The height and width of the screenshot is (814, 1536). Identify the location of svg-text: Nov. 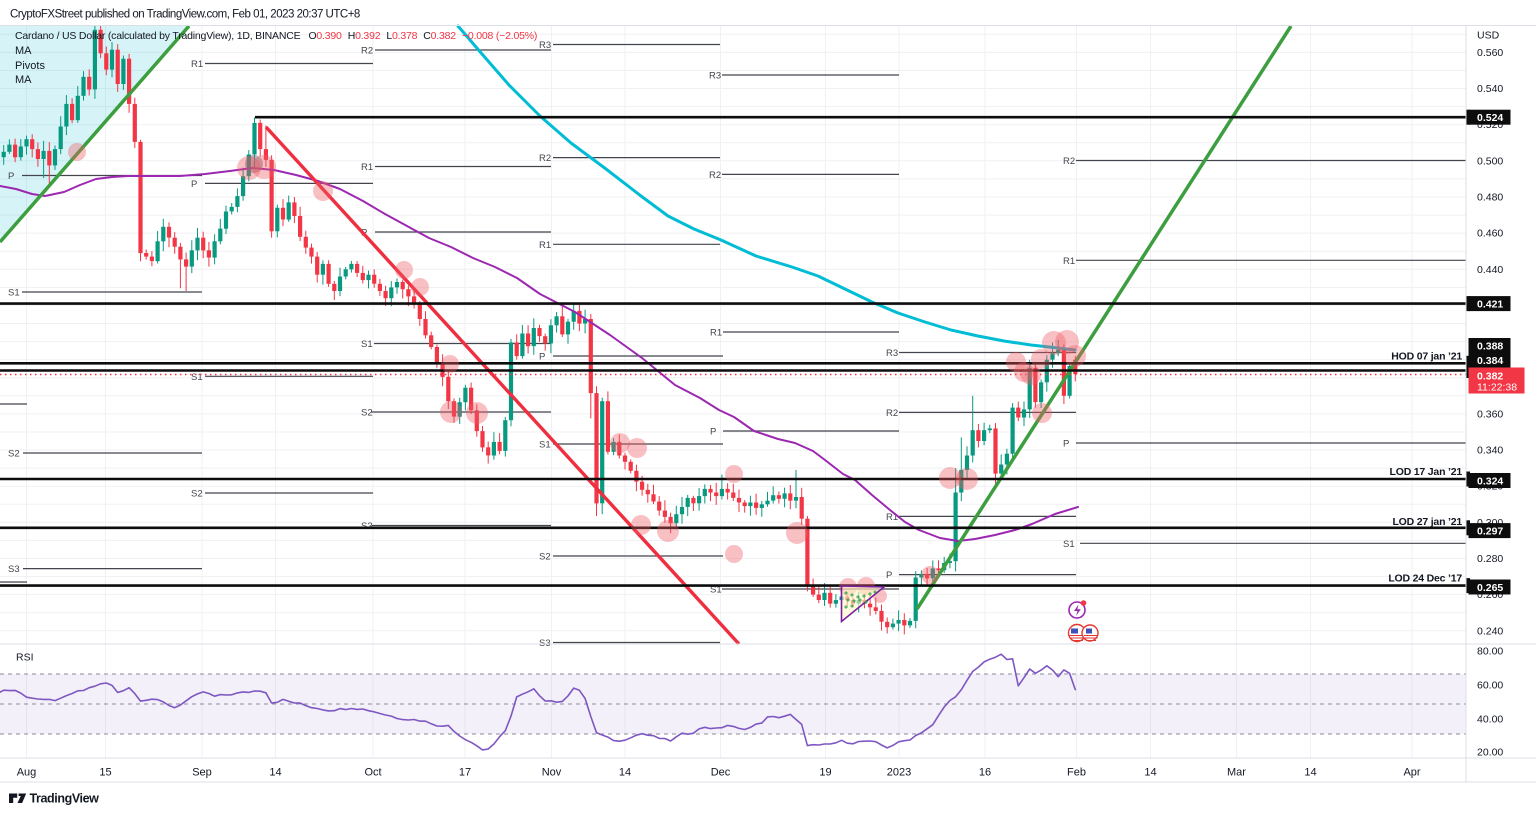
(552, 773).